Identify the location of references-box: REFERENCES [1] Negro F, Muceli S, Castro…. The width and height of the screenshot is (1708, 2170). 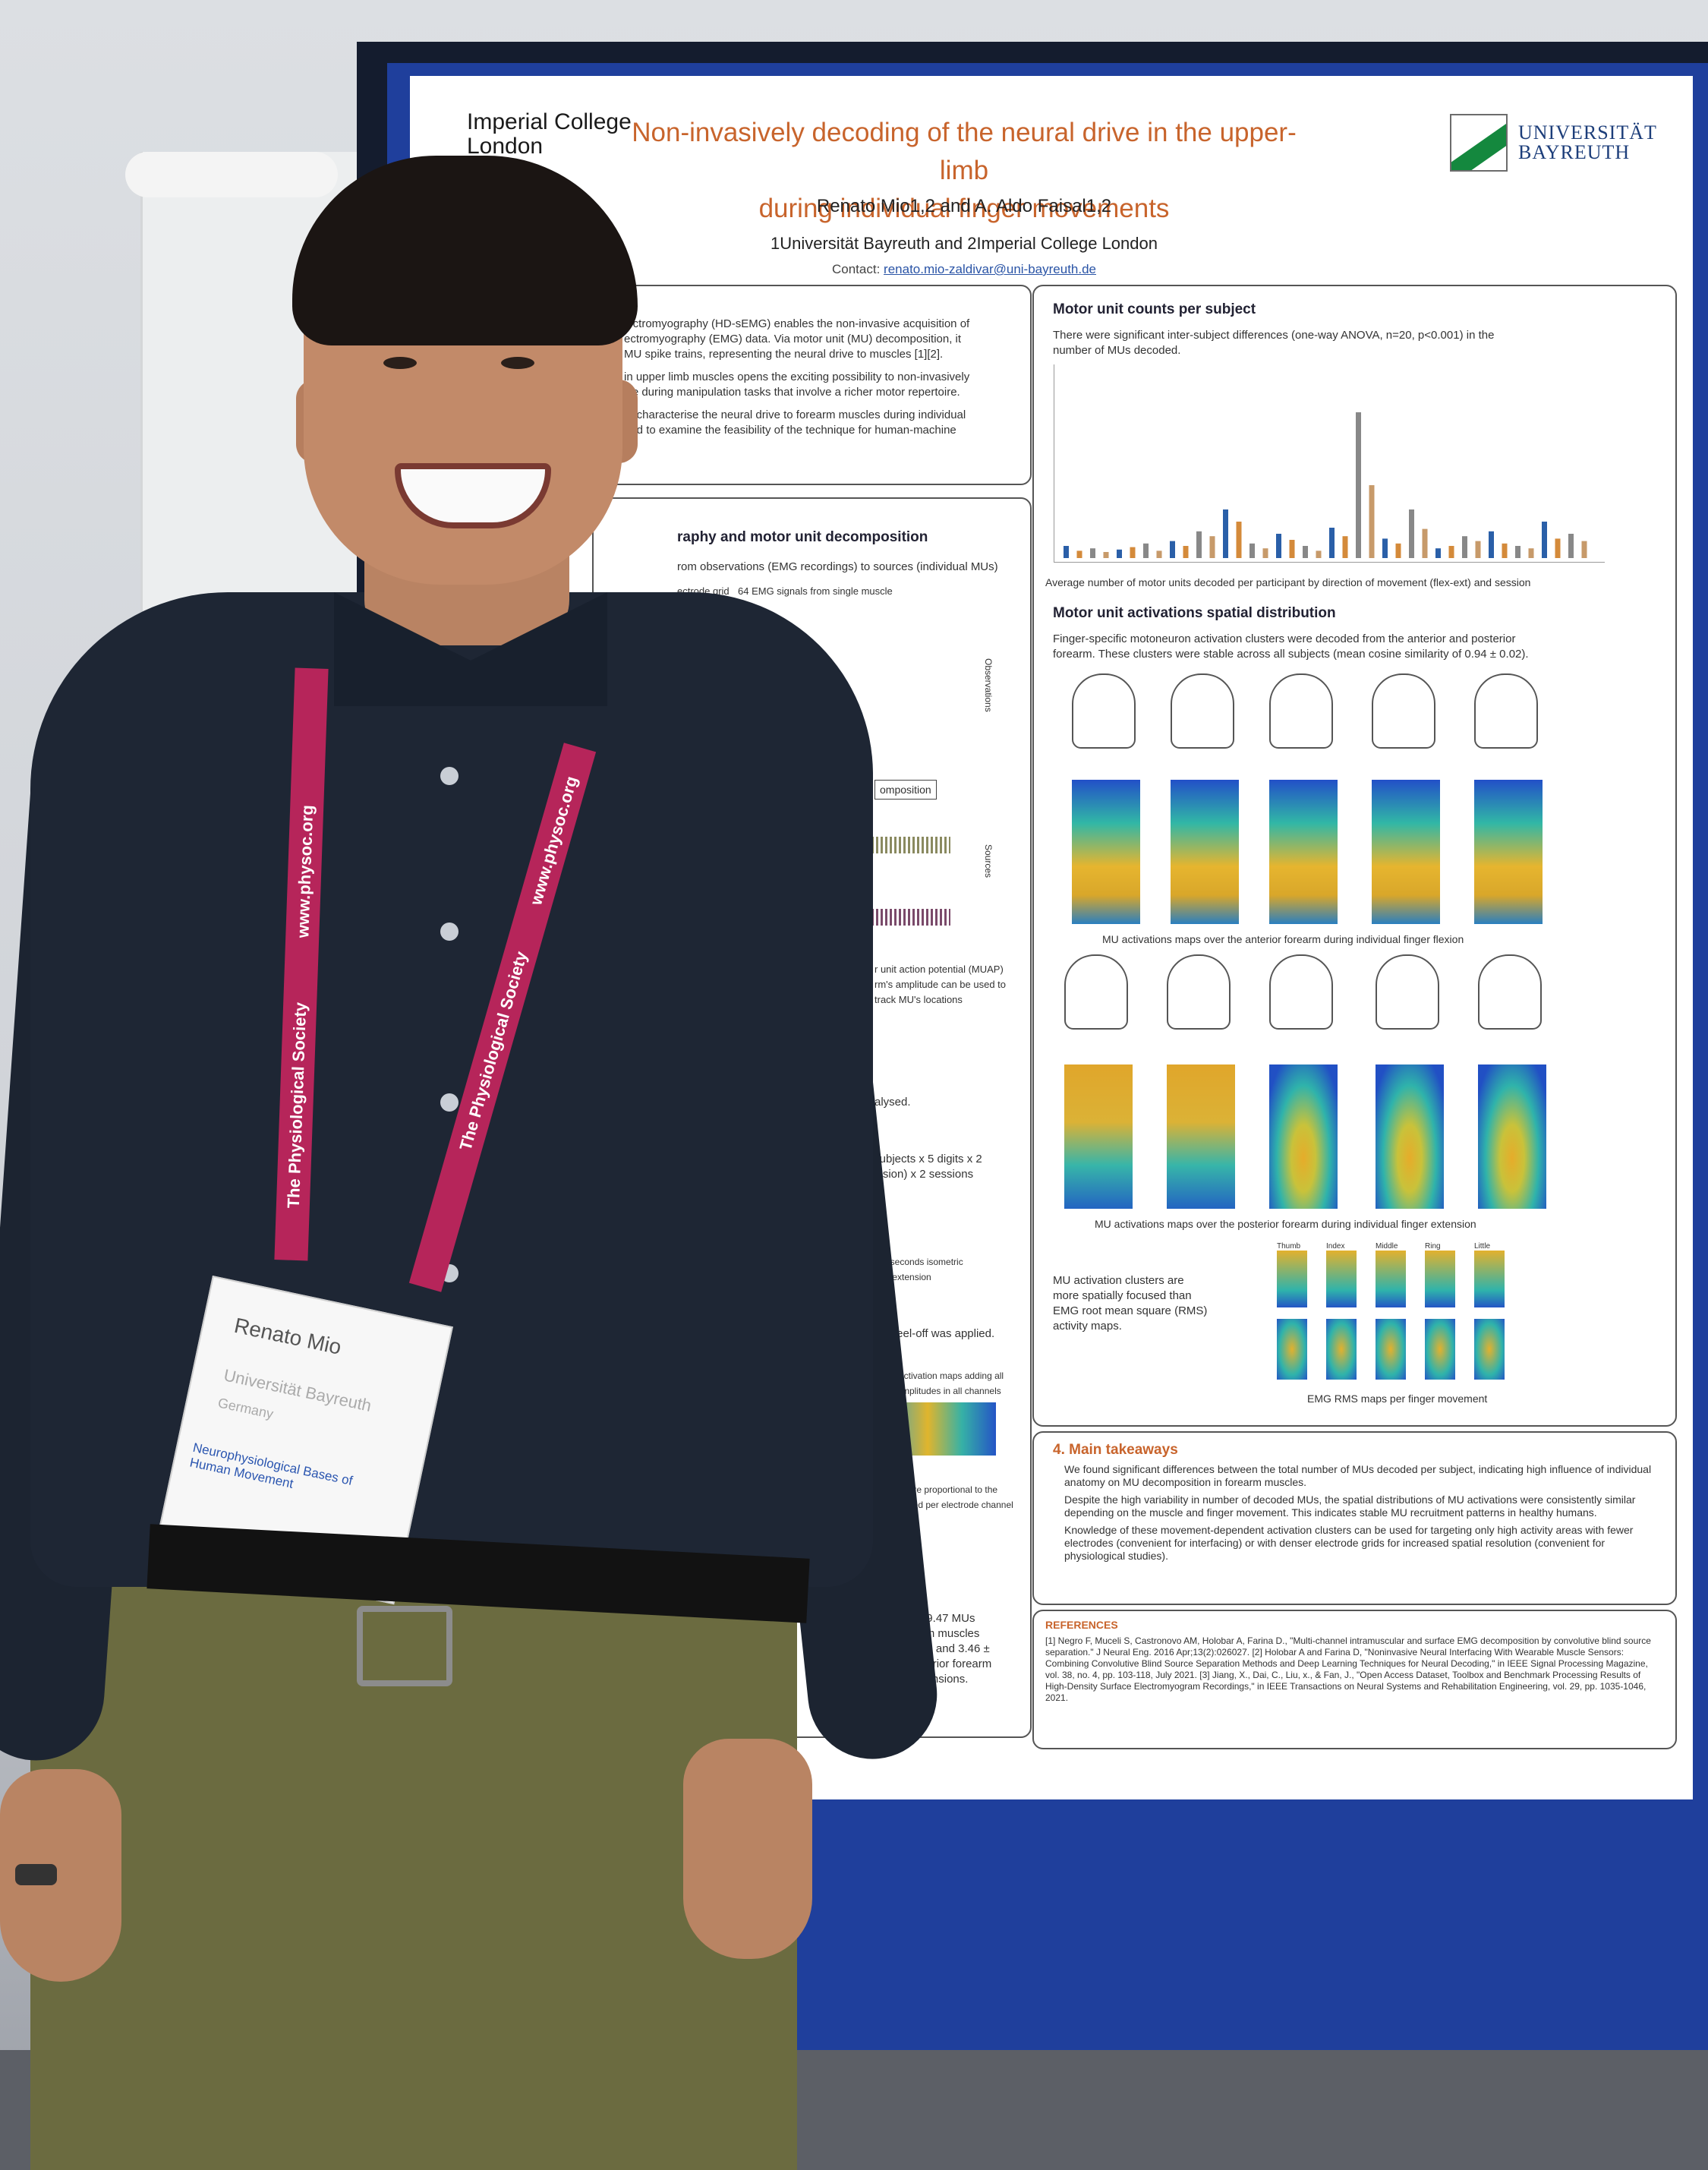
(1354, 1679).